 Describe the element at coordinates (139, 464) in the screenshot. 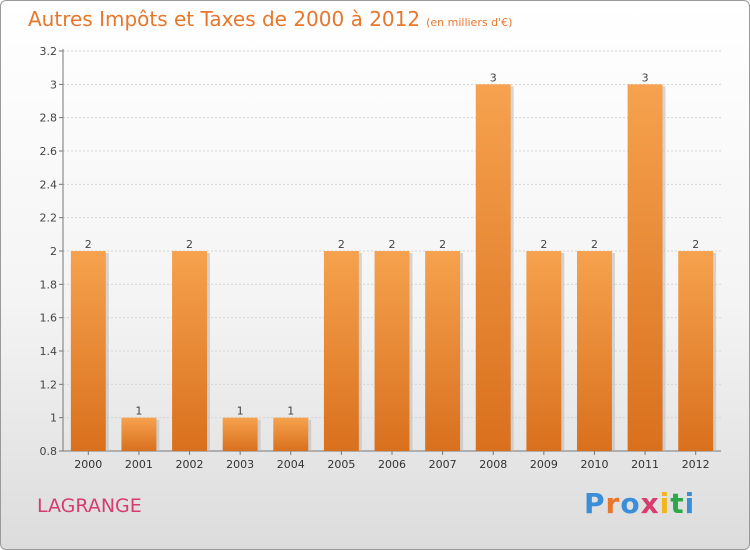

I see `x-tick-label: 2001` at that location.